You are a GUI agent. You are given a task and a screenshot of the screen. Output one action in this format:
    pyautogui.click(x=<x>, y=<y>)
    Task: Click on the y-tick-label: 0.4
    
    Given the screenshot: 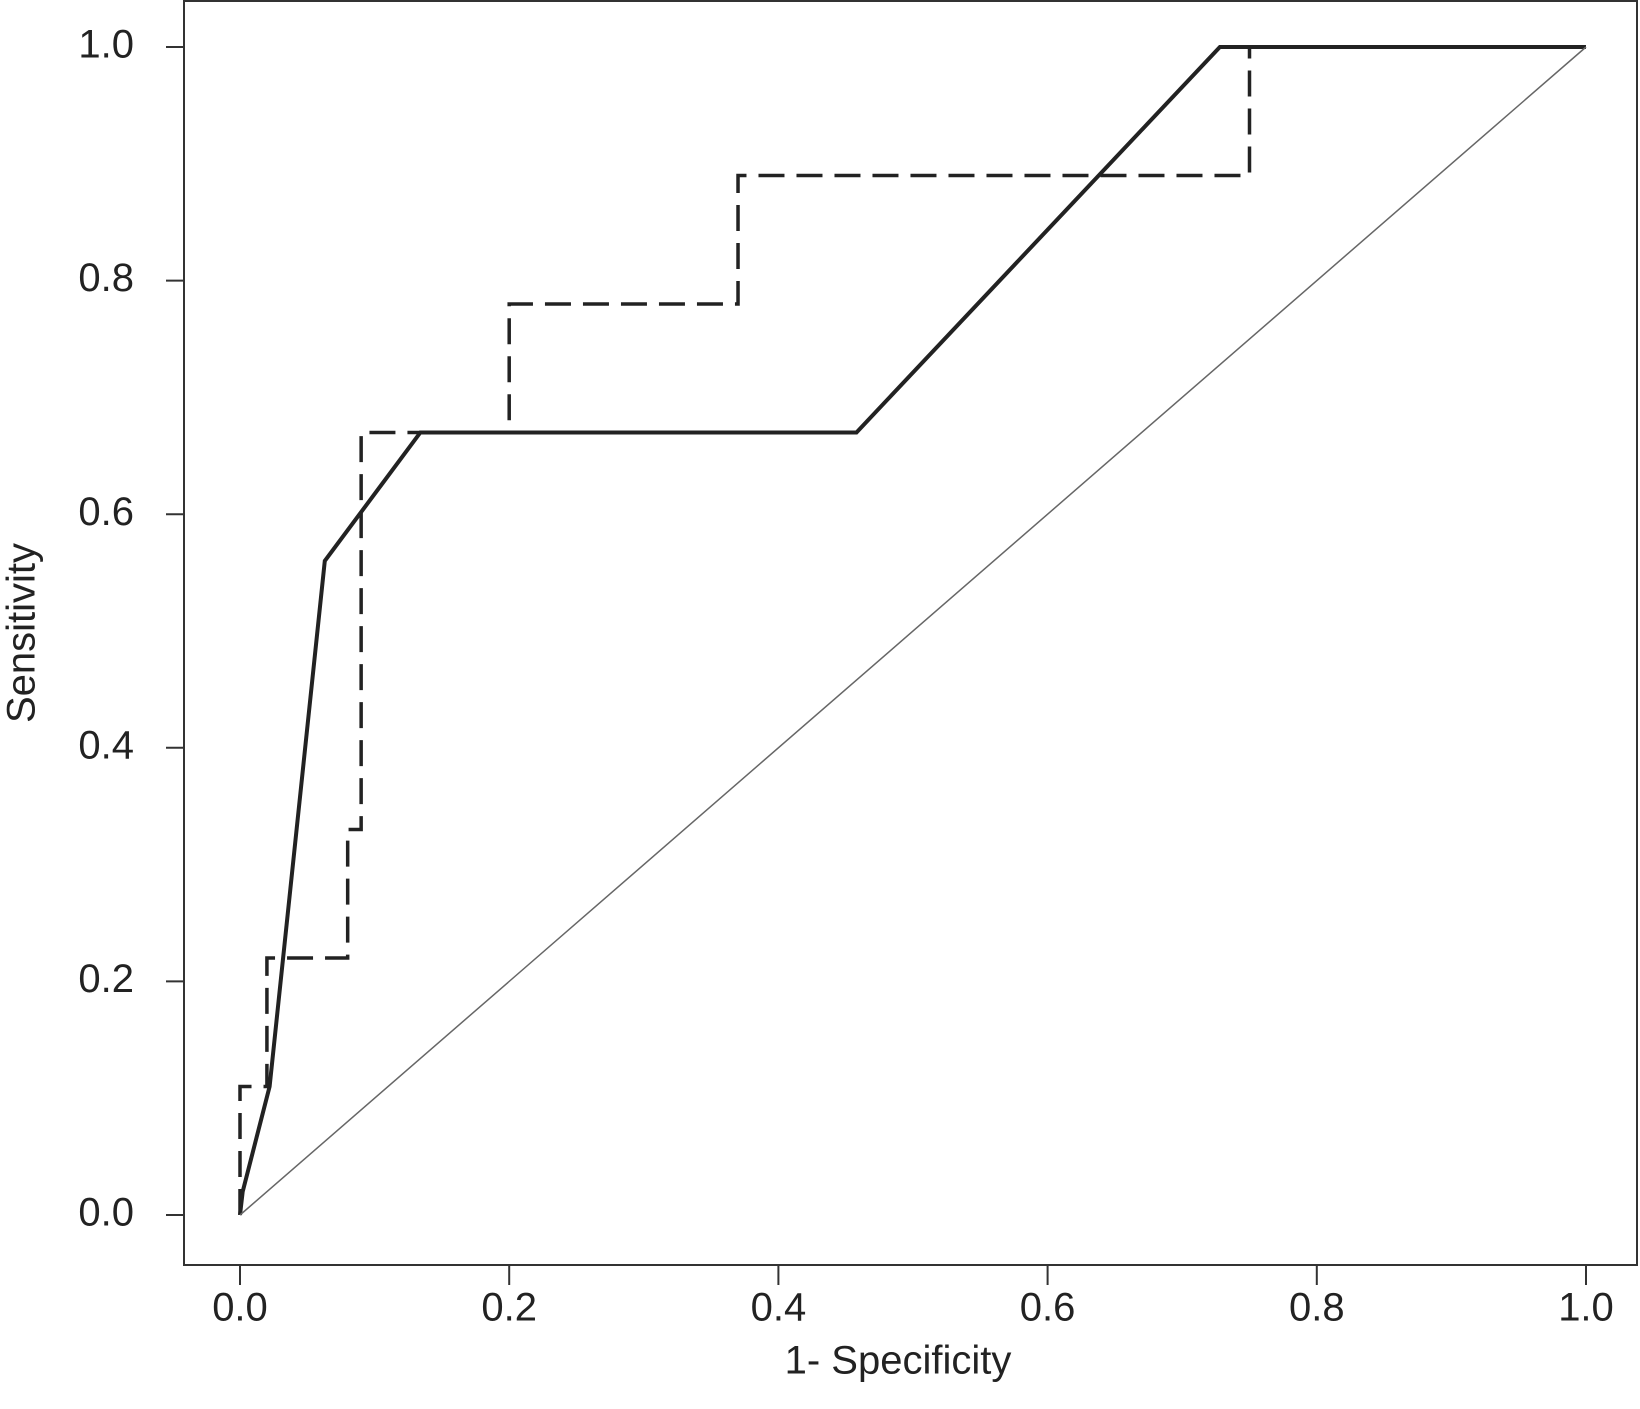 What is the action you would take?
    pyautogui.click(x=106, y=745)
    